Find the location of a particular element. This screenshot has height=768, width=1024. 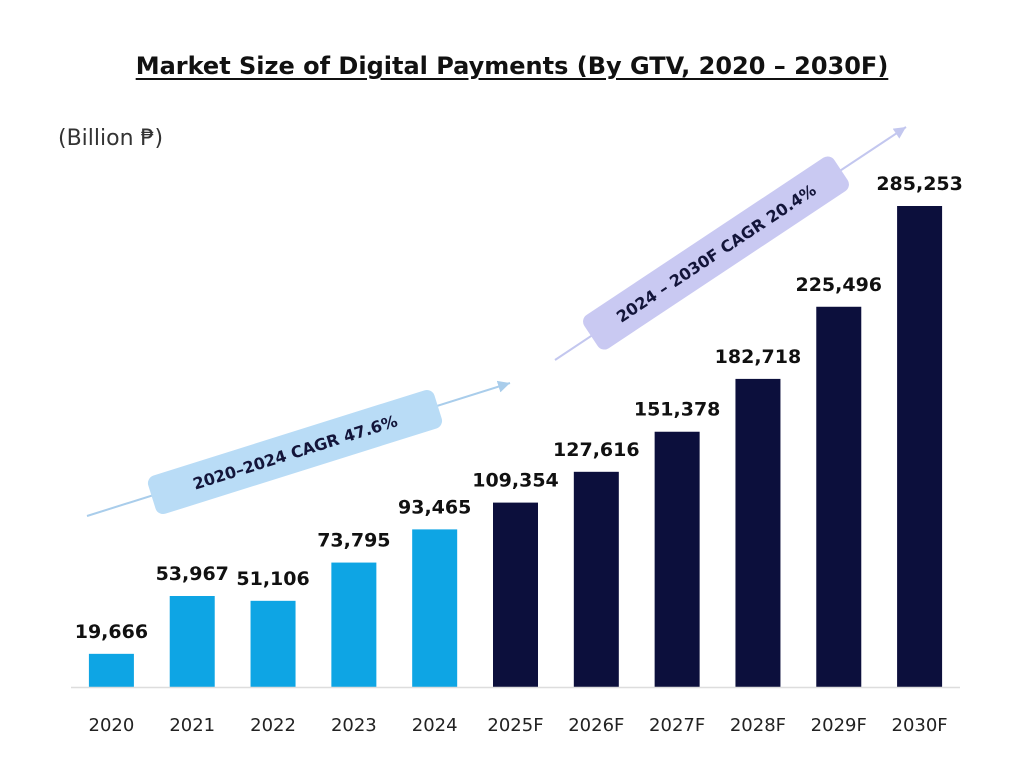

x-tick-2030f: 2030F is located at coordinates (920, 725).